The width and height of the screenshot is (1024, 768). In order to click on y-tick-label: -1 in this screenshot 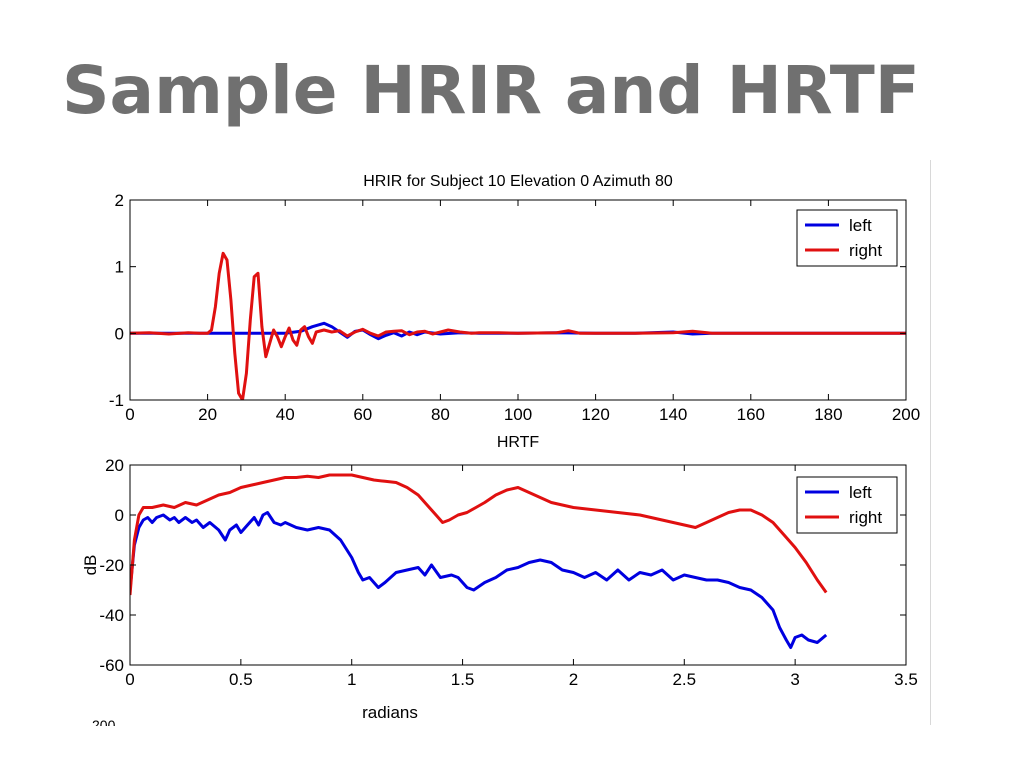, I will do `click(116, 400)`.